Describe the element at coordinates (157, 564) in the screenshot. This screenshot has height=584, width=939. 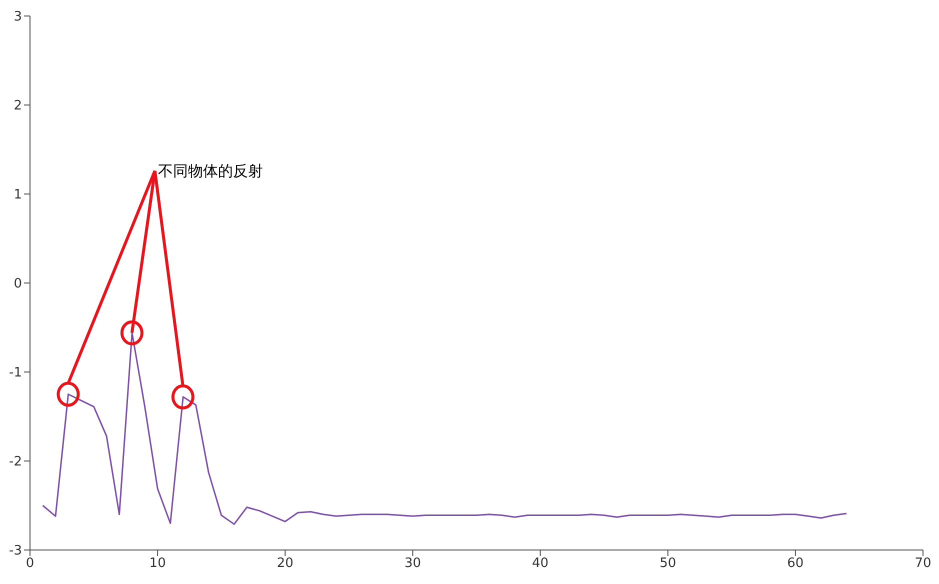
I see `x-tick-label: 10` at that location.